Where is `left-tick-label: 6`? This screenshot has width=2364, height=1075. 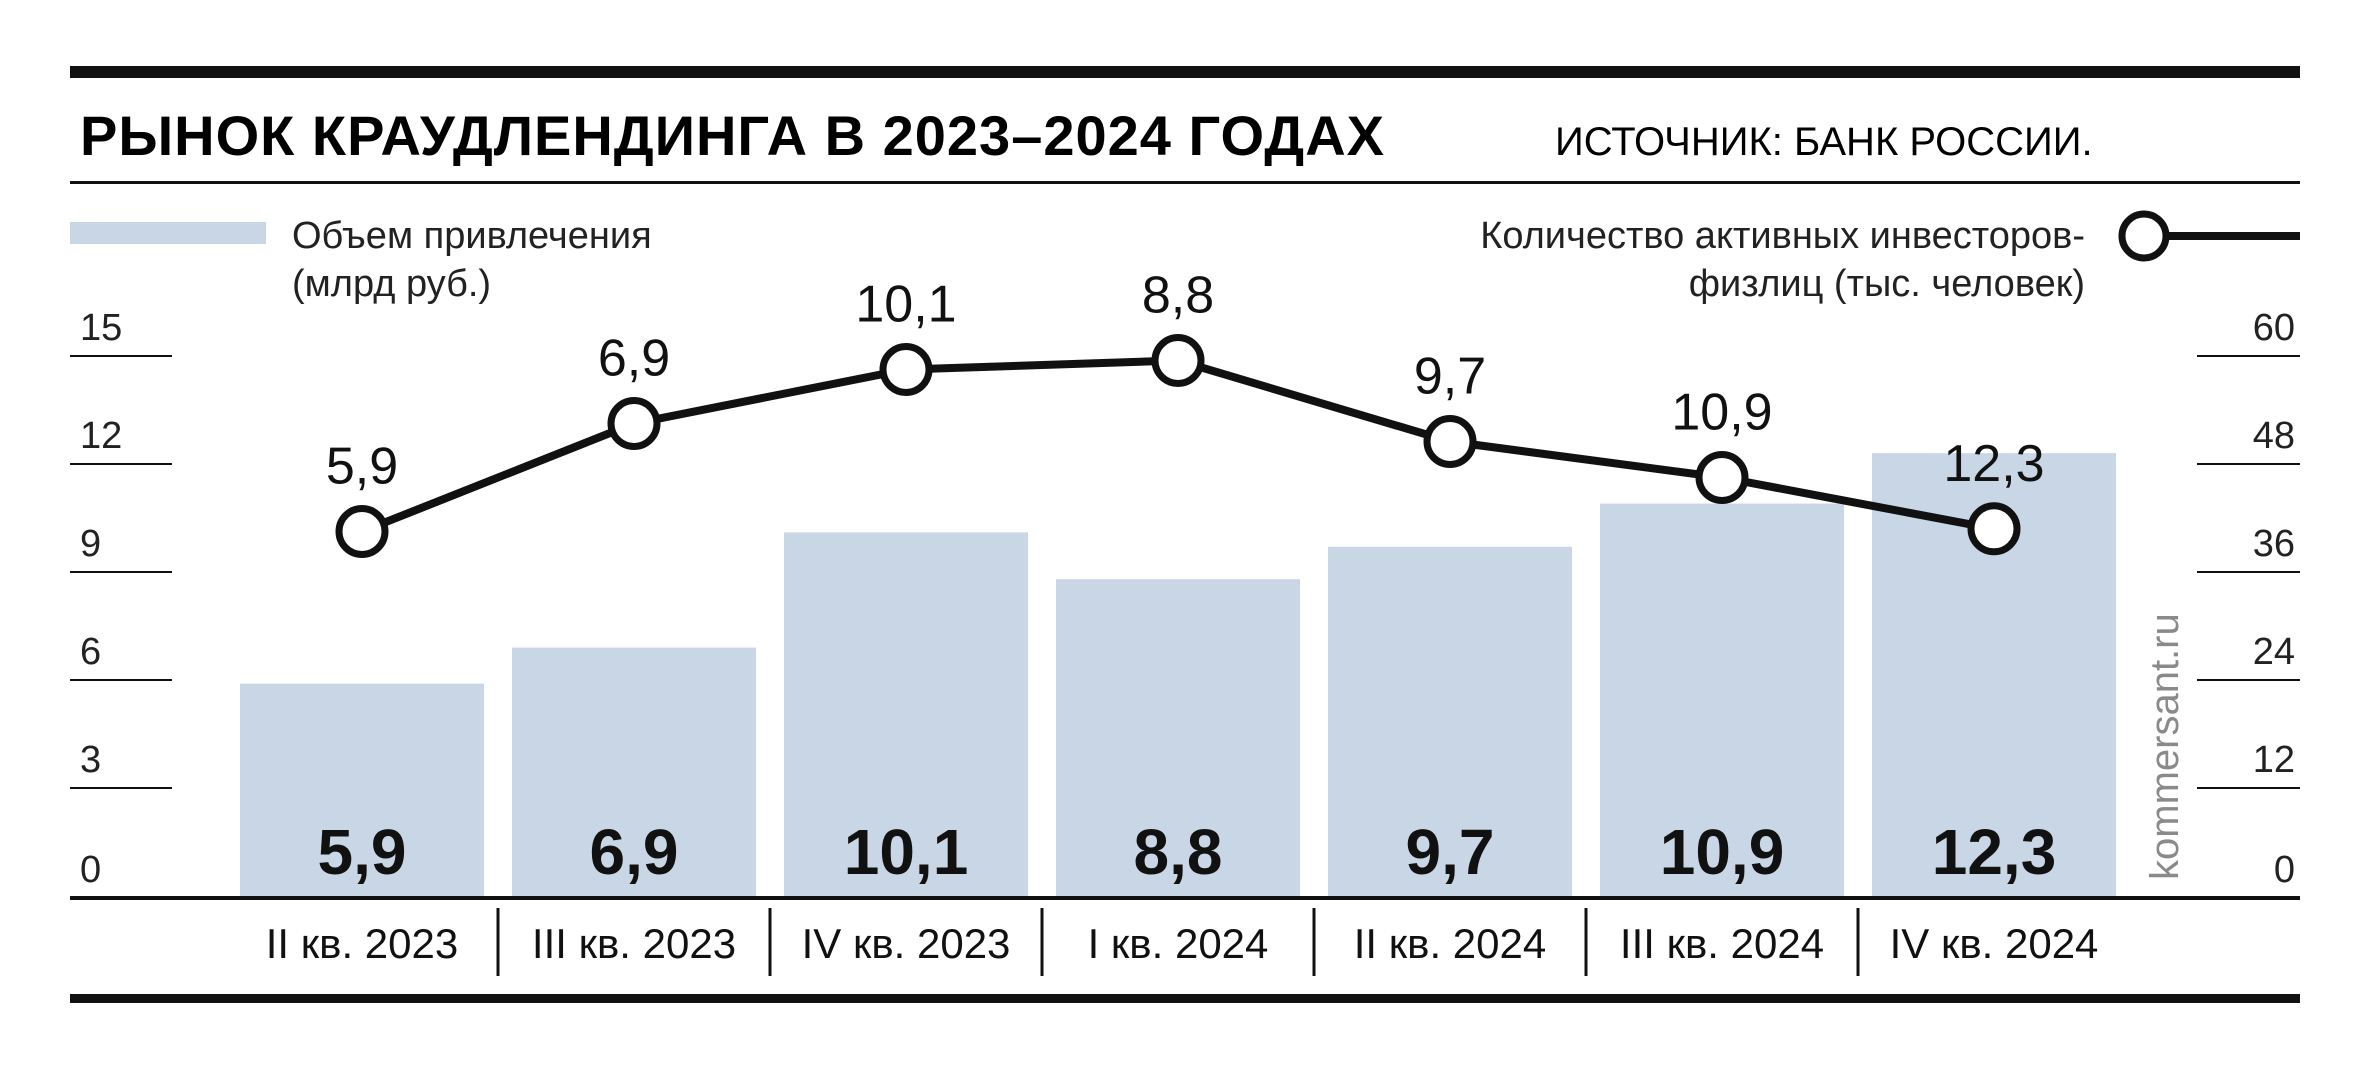 left-tick-label: 6 is located at coordinates (90, 652).